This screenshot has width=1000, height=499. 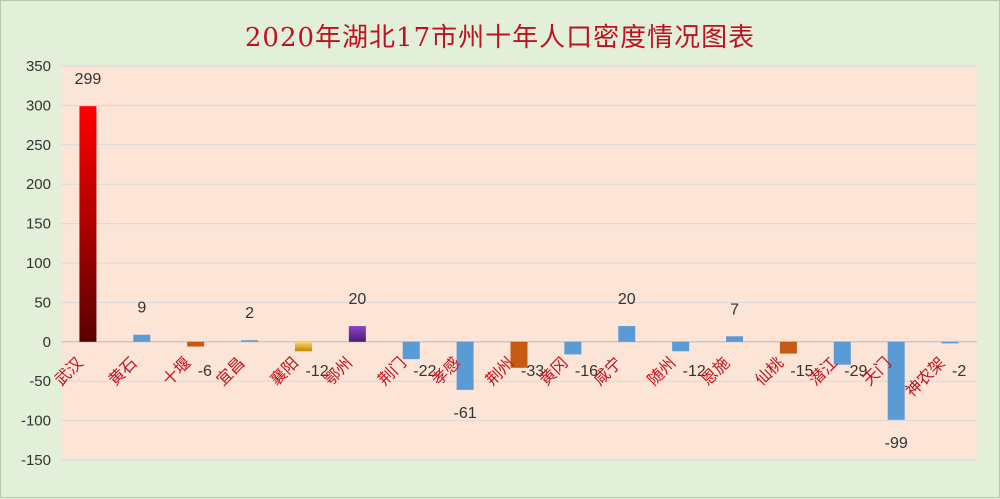 I want to click on data-label-13: -15, so click(x=801, y=371).